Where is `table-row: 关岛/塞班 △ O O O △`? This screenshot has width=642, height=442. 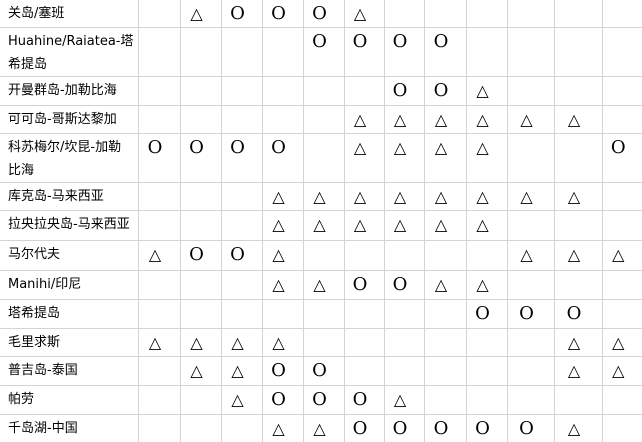 table-row: 关岛/塞班 △ O O O △ is located at coordinates (321, 14).